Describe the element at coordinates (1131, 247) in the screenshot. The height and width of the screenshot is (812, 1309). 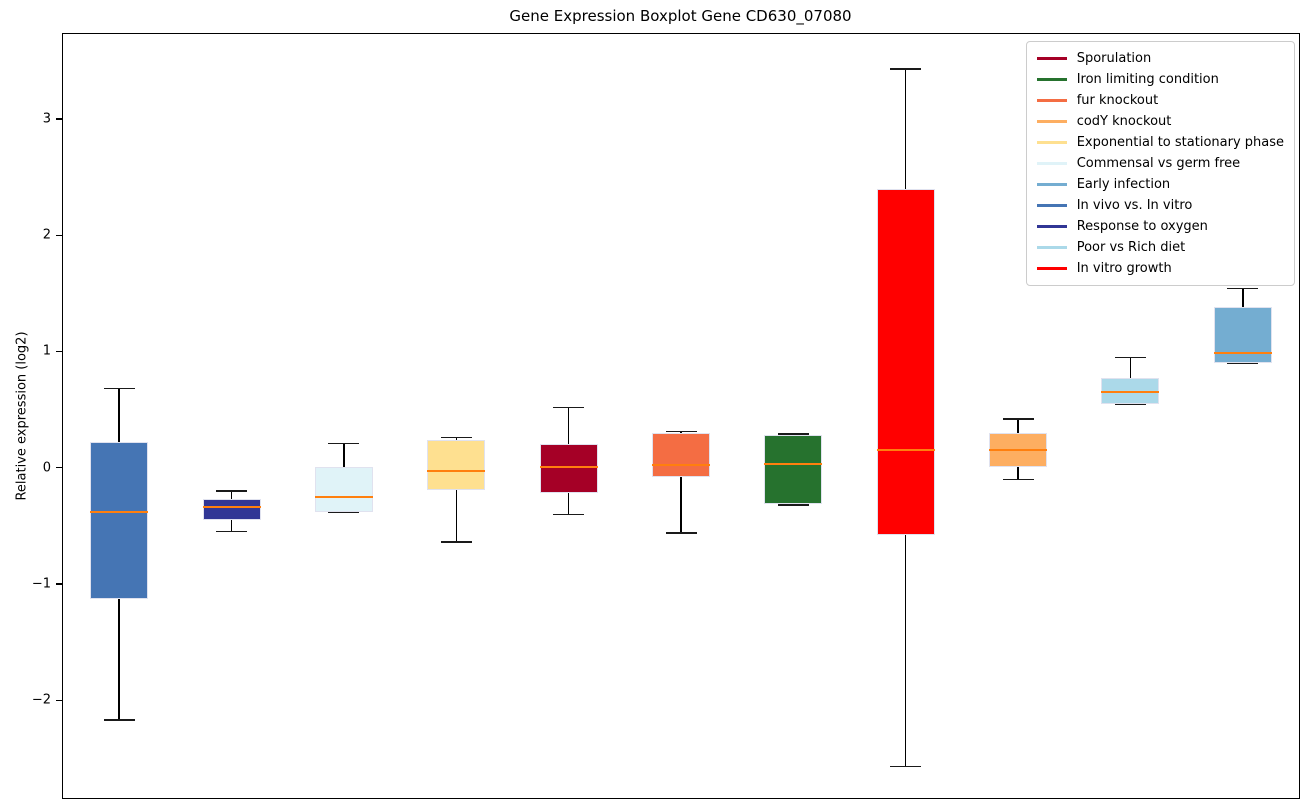
I see `legend-label: Poor vs Rich diet` at that location.